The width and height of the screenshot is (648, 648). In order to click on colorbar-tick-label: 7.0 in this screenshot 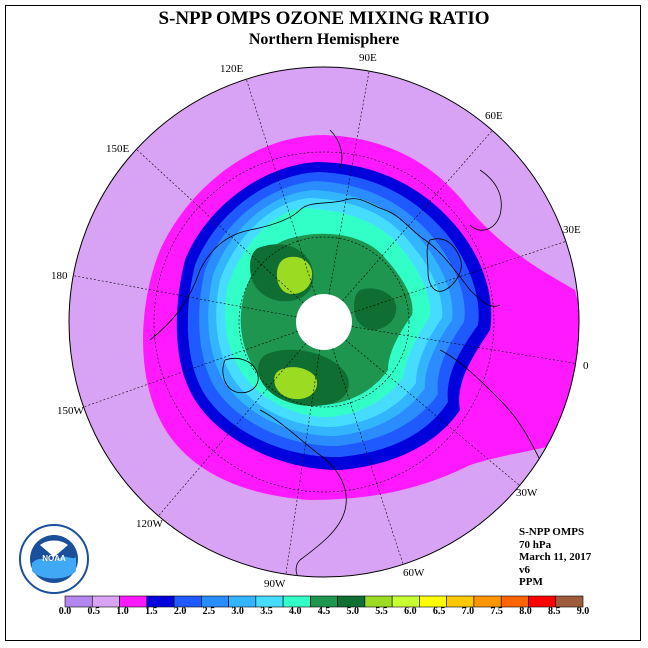, I will do `click(468, 611)`.